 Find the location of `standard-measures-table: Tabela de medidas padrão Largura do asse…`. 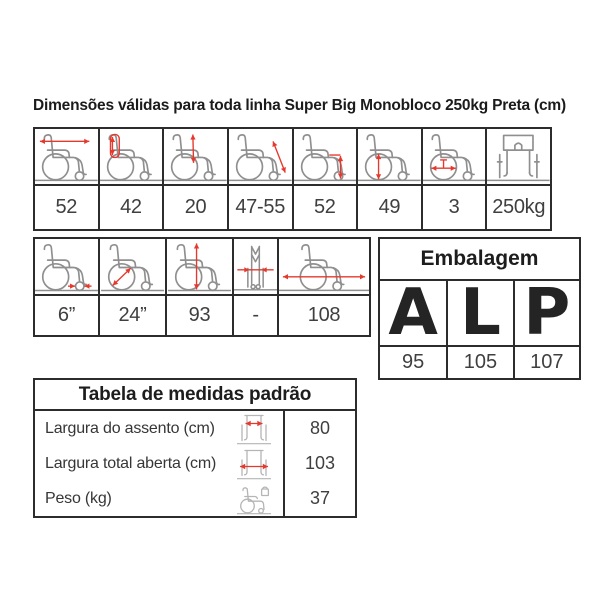

standard-measures-table: Tabela de medidas padrão Largura do asse… is located at coordinates (195, 448).